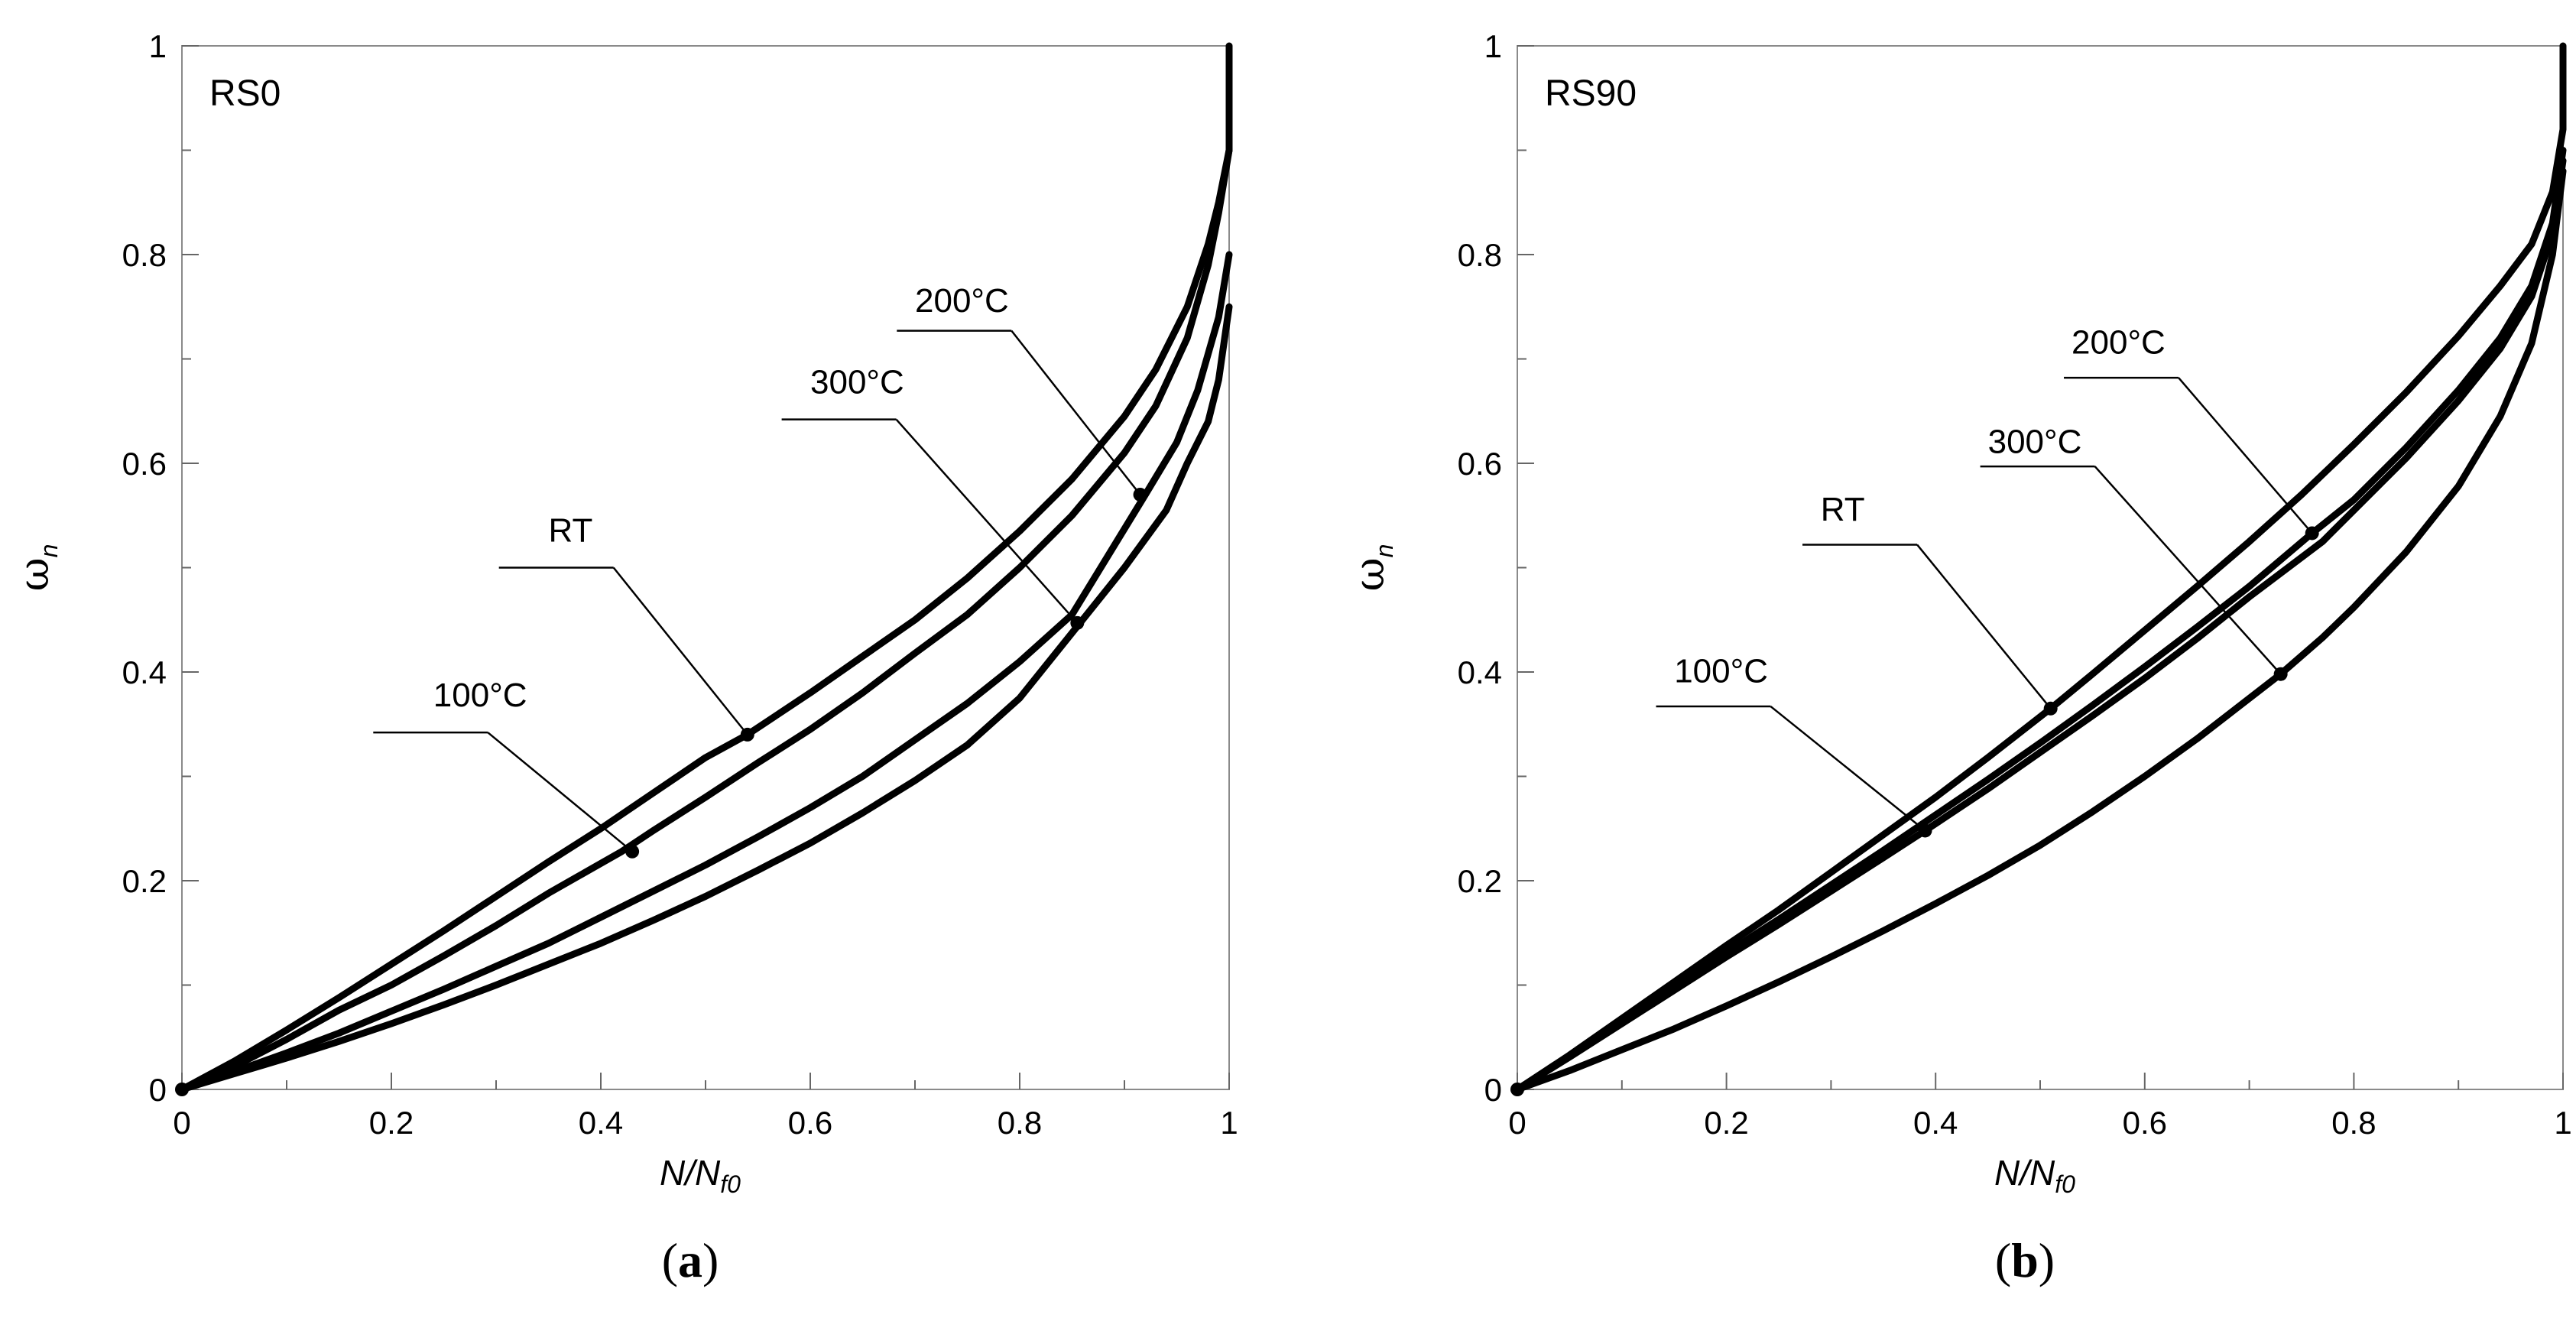 The height and width of the screenshot is (1344, 2576). I want to click on panel-caption: (a), so click(690, 1260).